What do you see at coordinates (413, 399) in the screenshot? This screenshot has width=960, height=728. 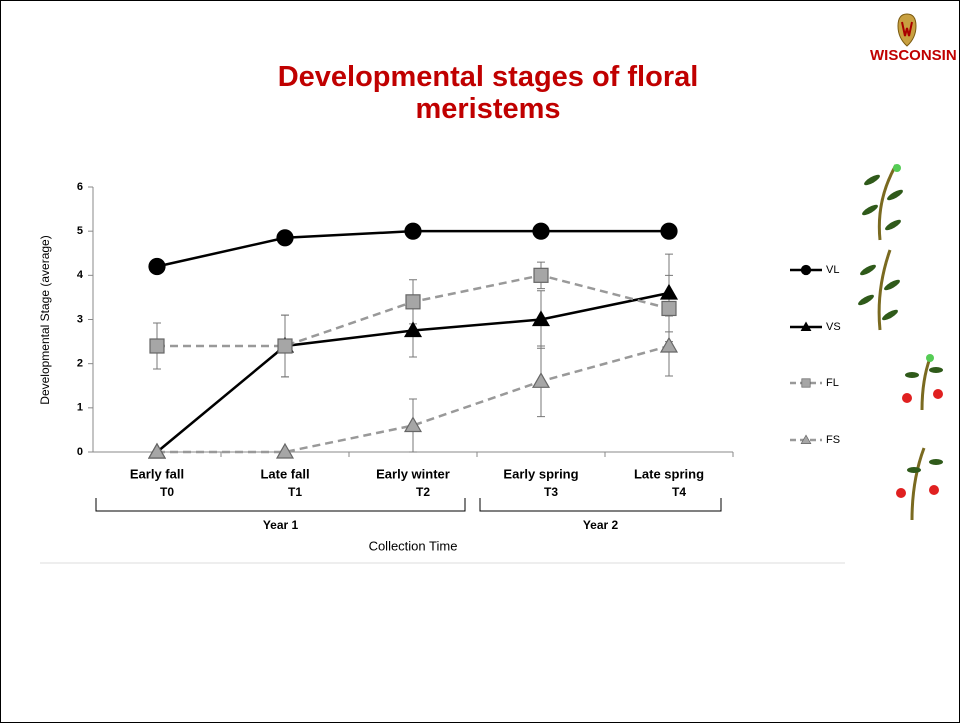 I see `series-line` at bounding box center [413, 399].